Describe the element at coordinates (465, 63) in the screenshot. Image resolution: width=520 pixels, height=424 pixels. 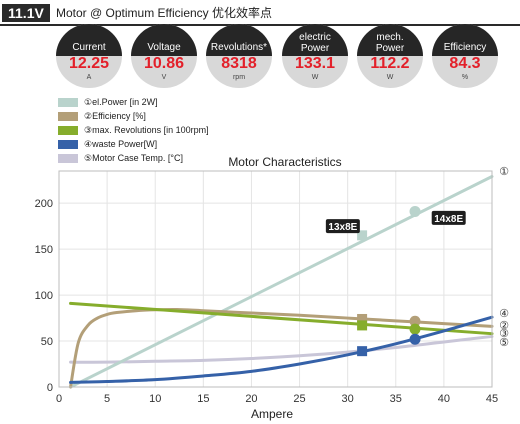
I see `gauge-value: 84.3` at that location.